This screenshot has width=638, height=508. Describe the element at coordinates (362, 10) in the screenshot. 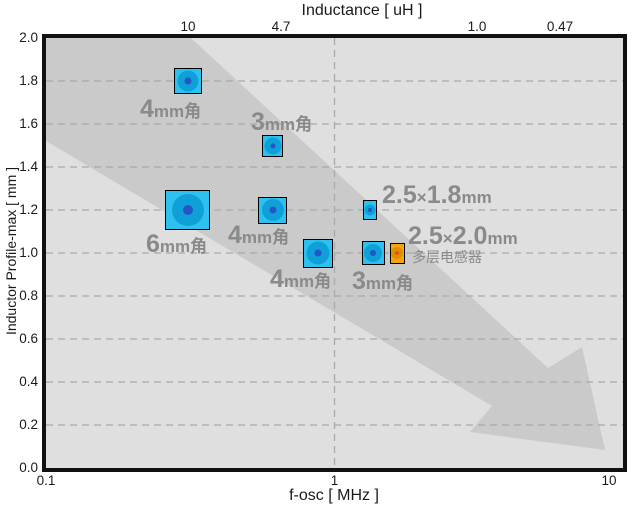

I see `top-axis-title: Inductance [ uH ]` at that location.